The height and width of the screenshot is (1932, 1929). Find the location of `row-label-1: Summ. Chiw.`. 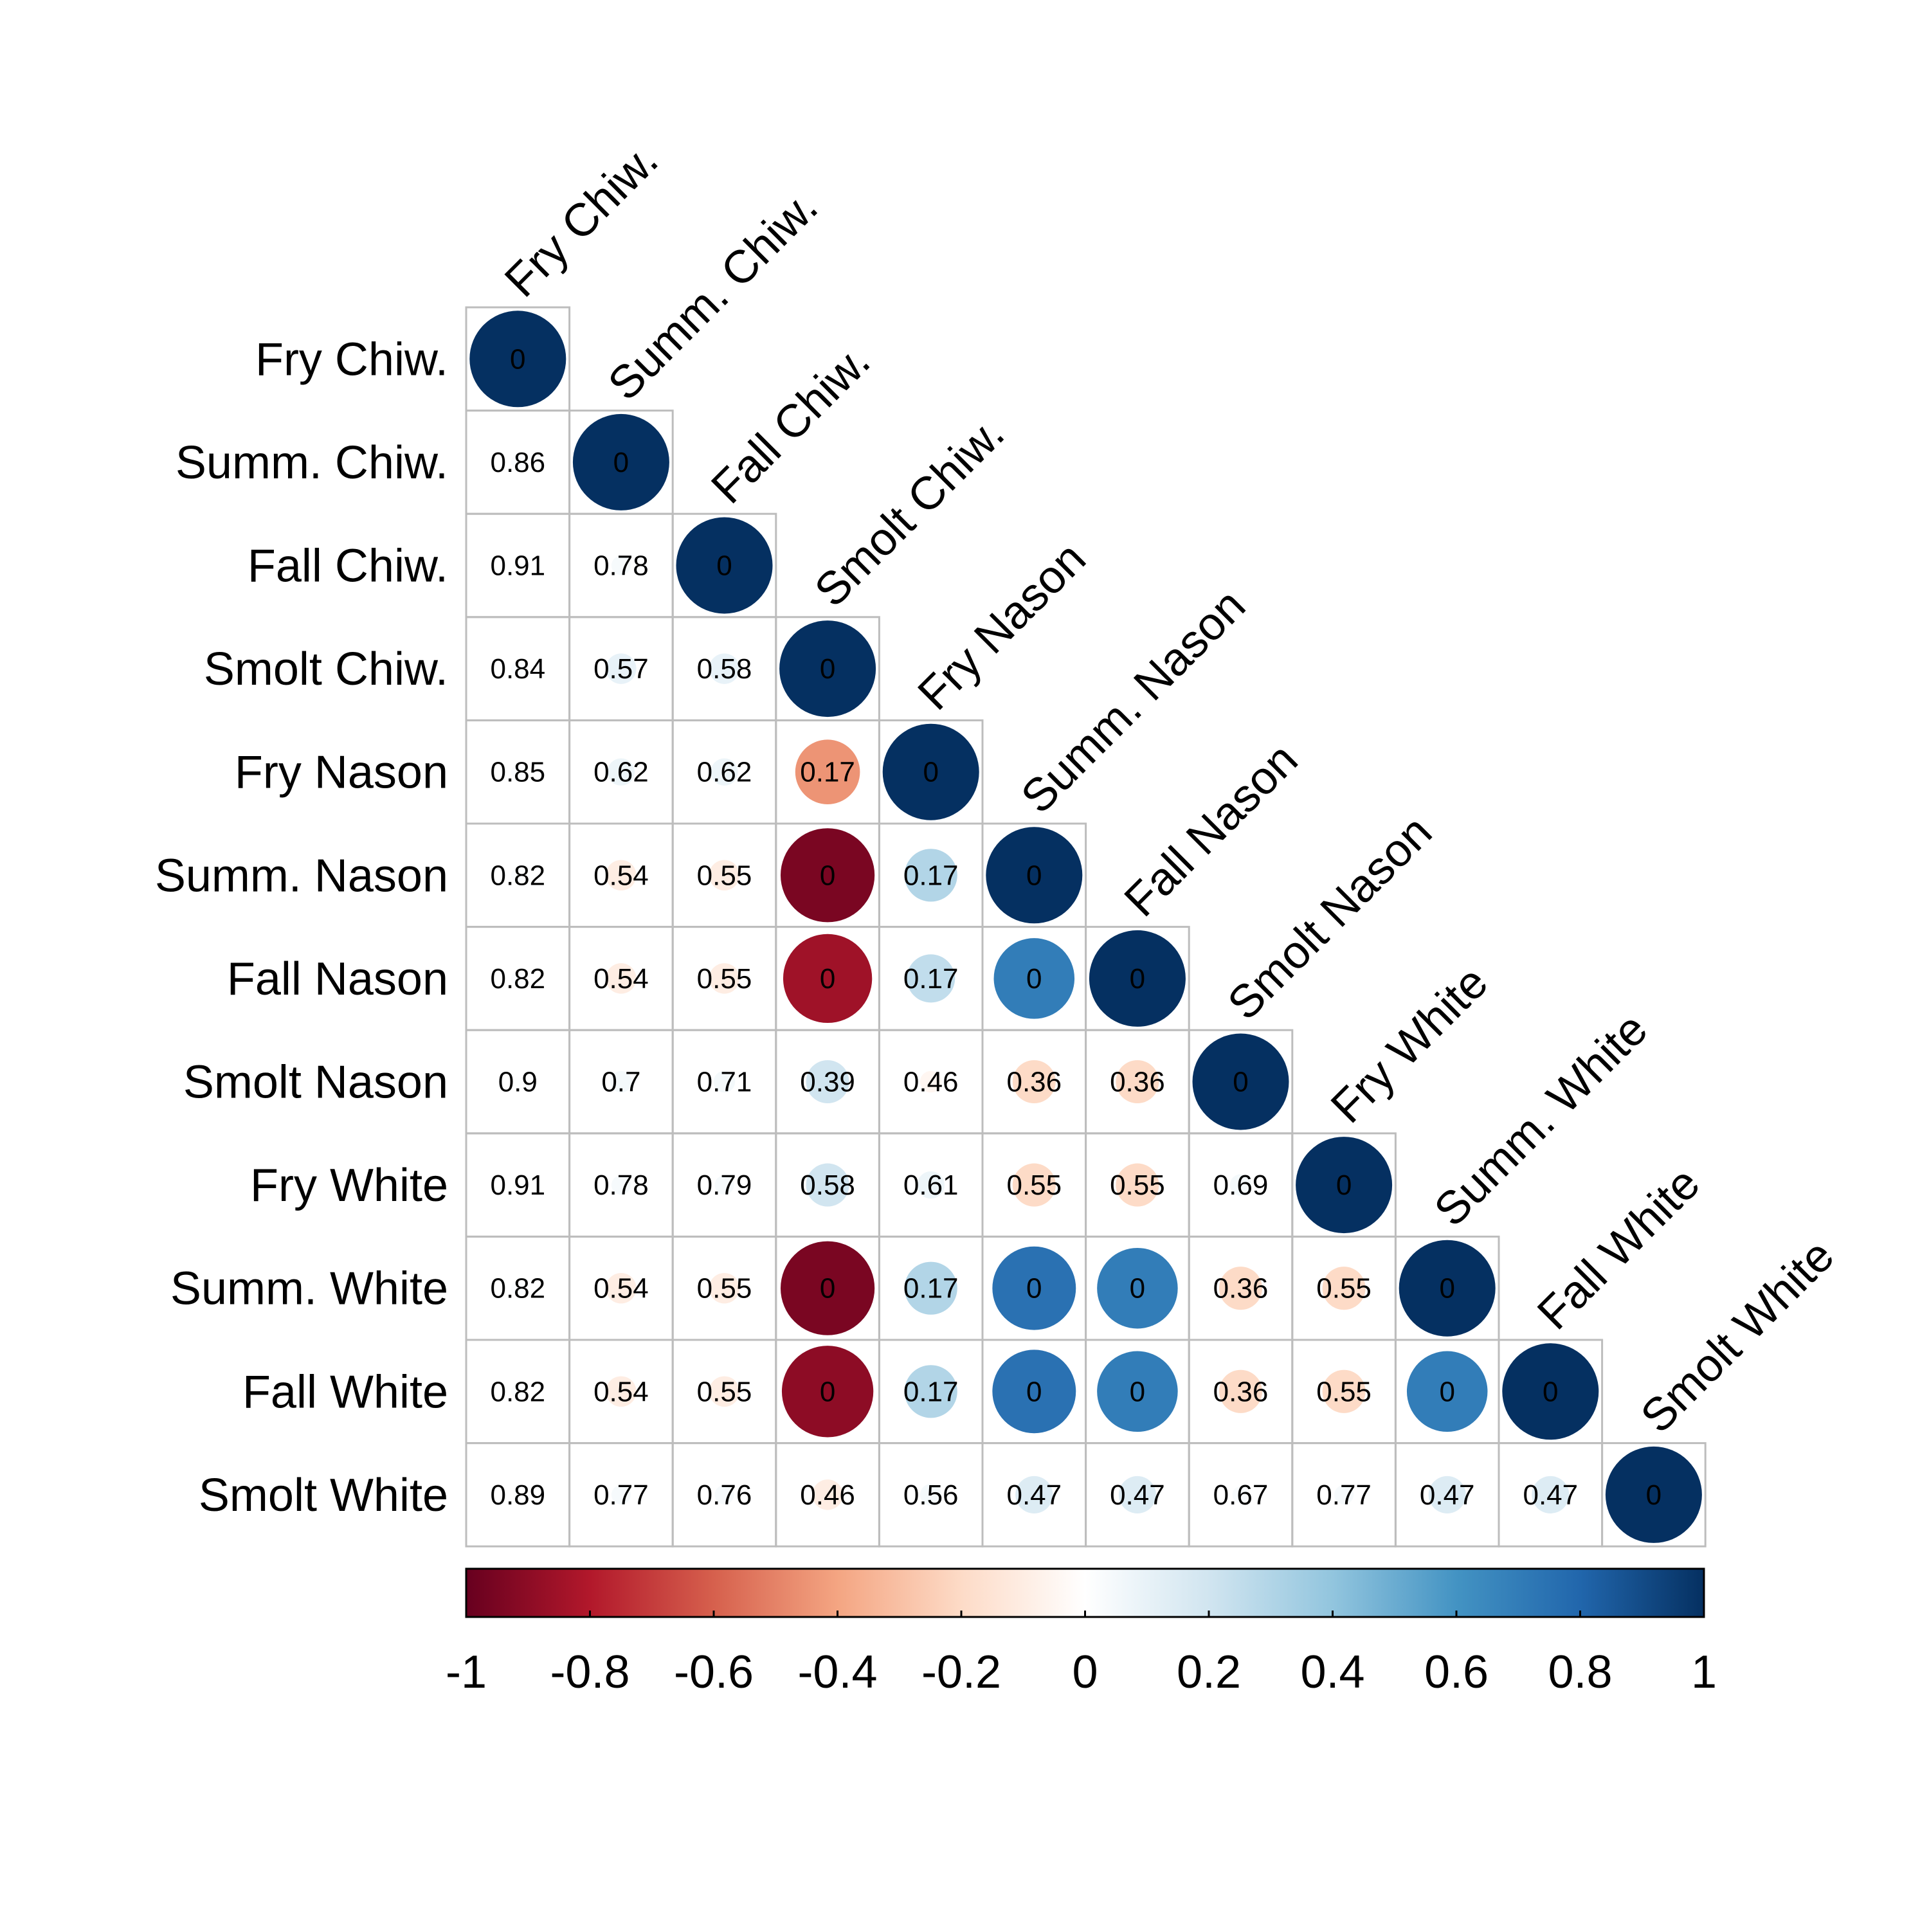

row-label-1: Summ. Chiw. is located at coordinates (312, 463).